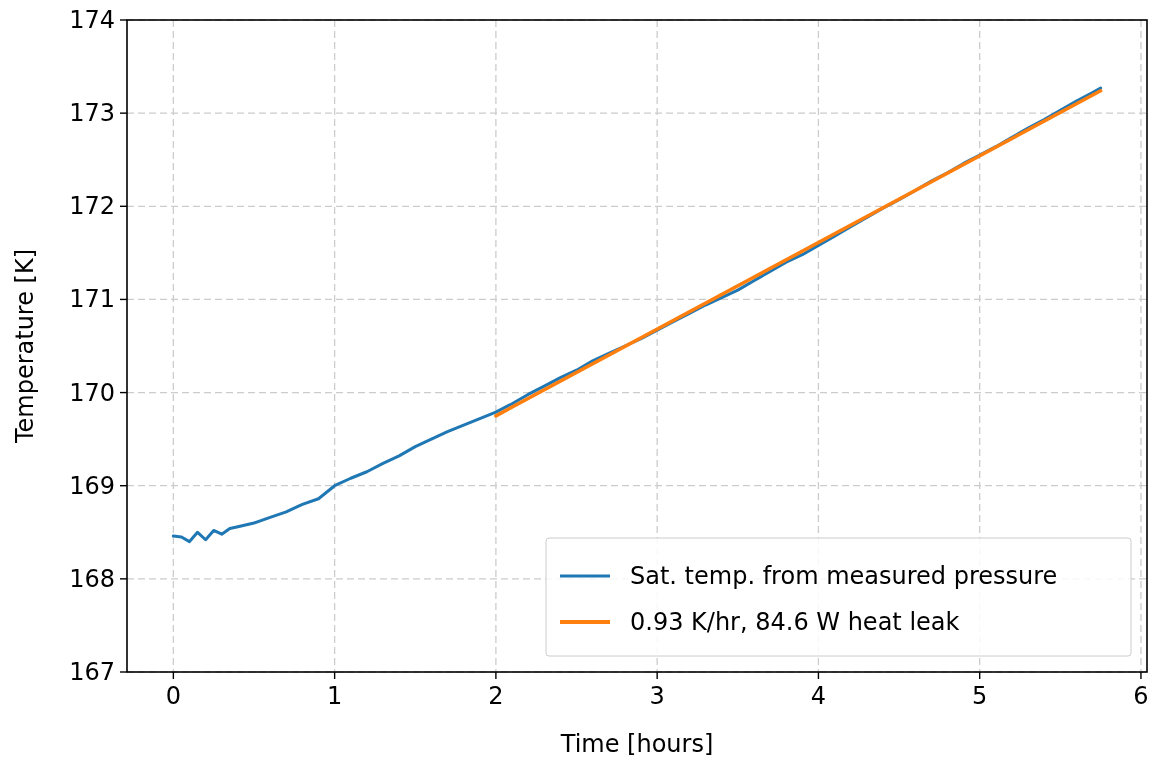 This screenshot has width=1149, height=762. Describe the element at coordinates (92, 299) in the screenshot. I see `y-tick-label: 171` at that location.